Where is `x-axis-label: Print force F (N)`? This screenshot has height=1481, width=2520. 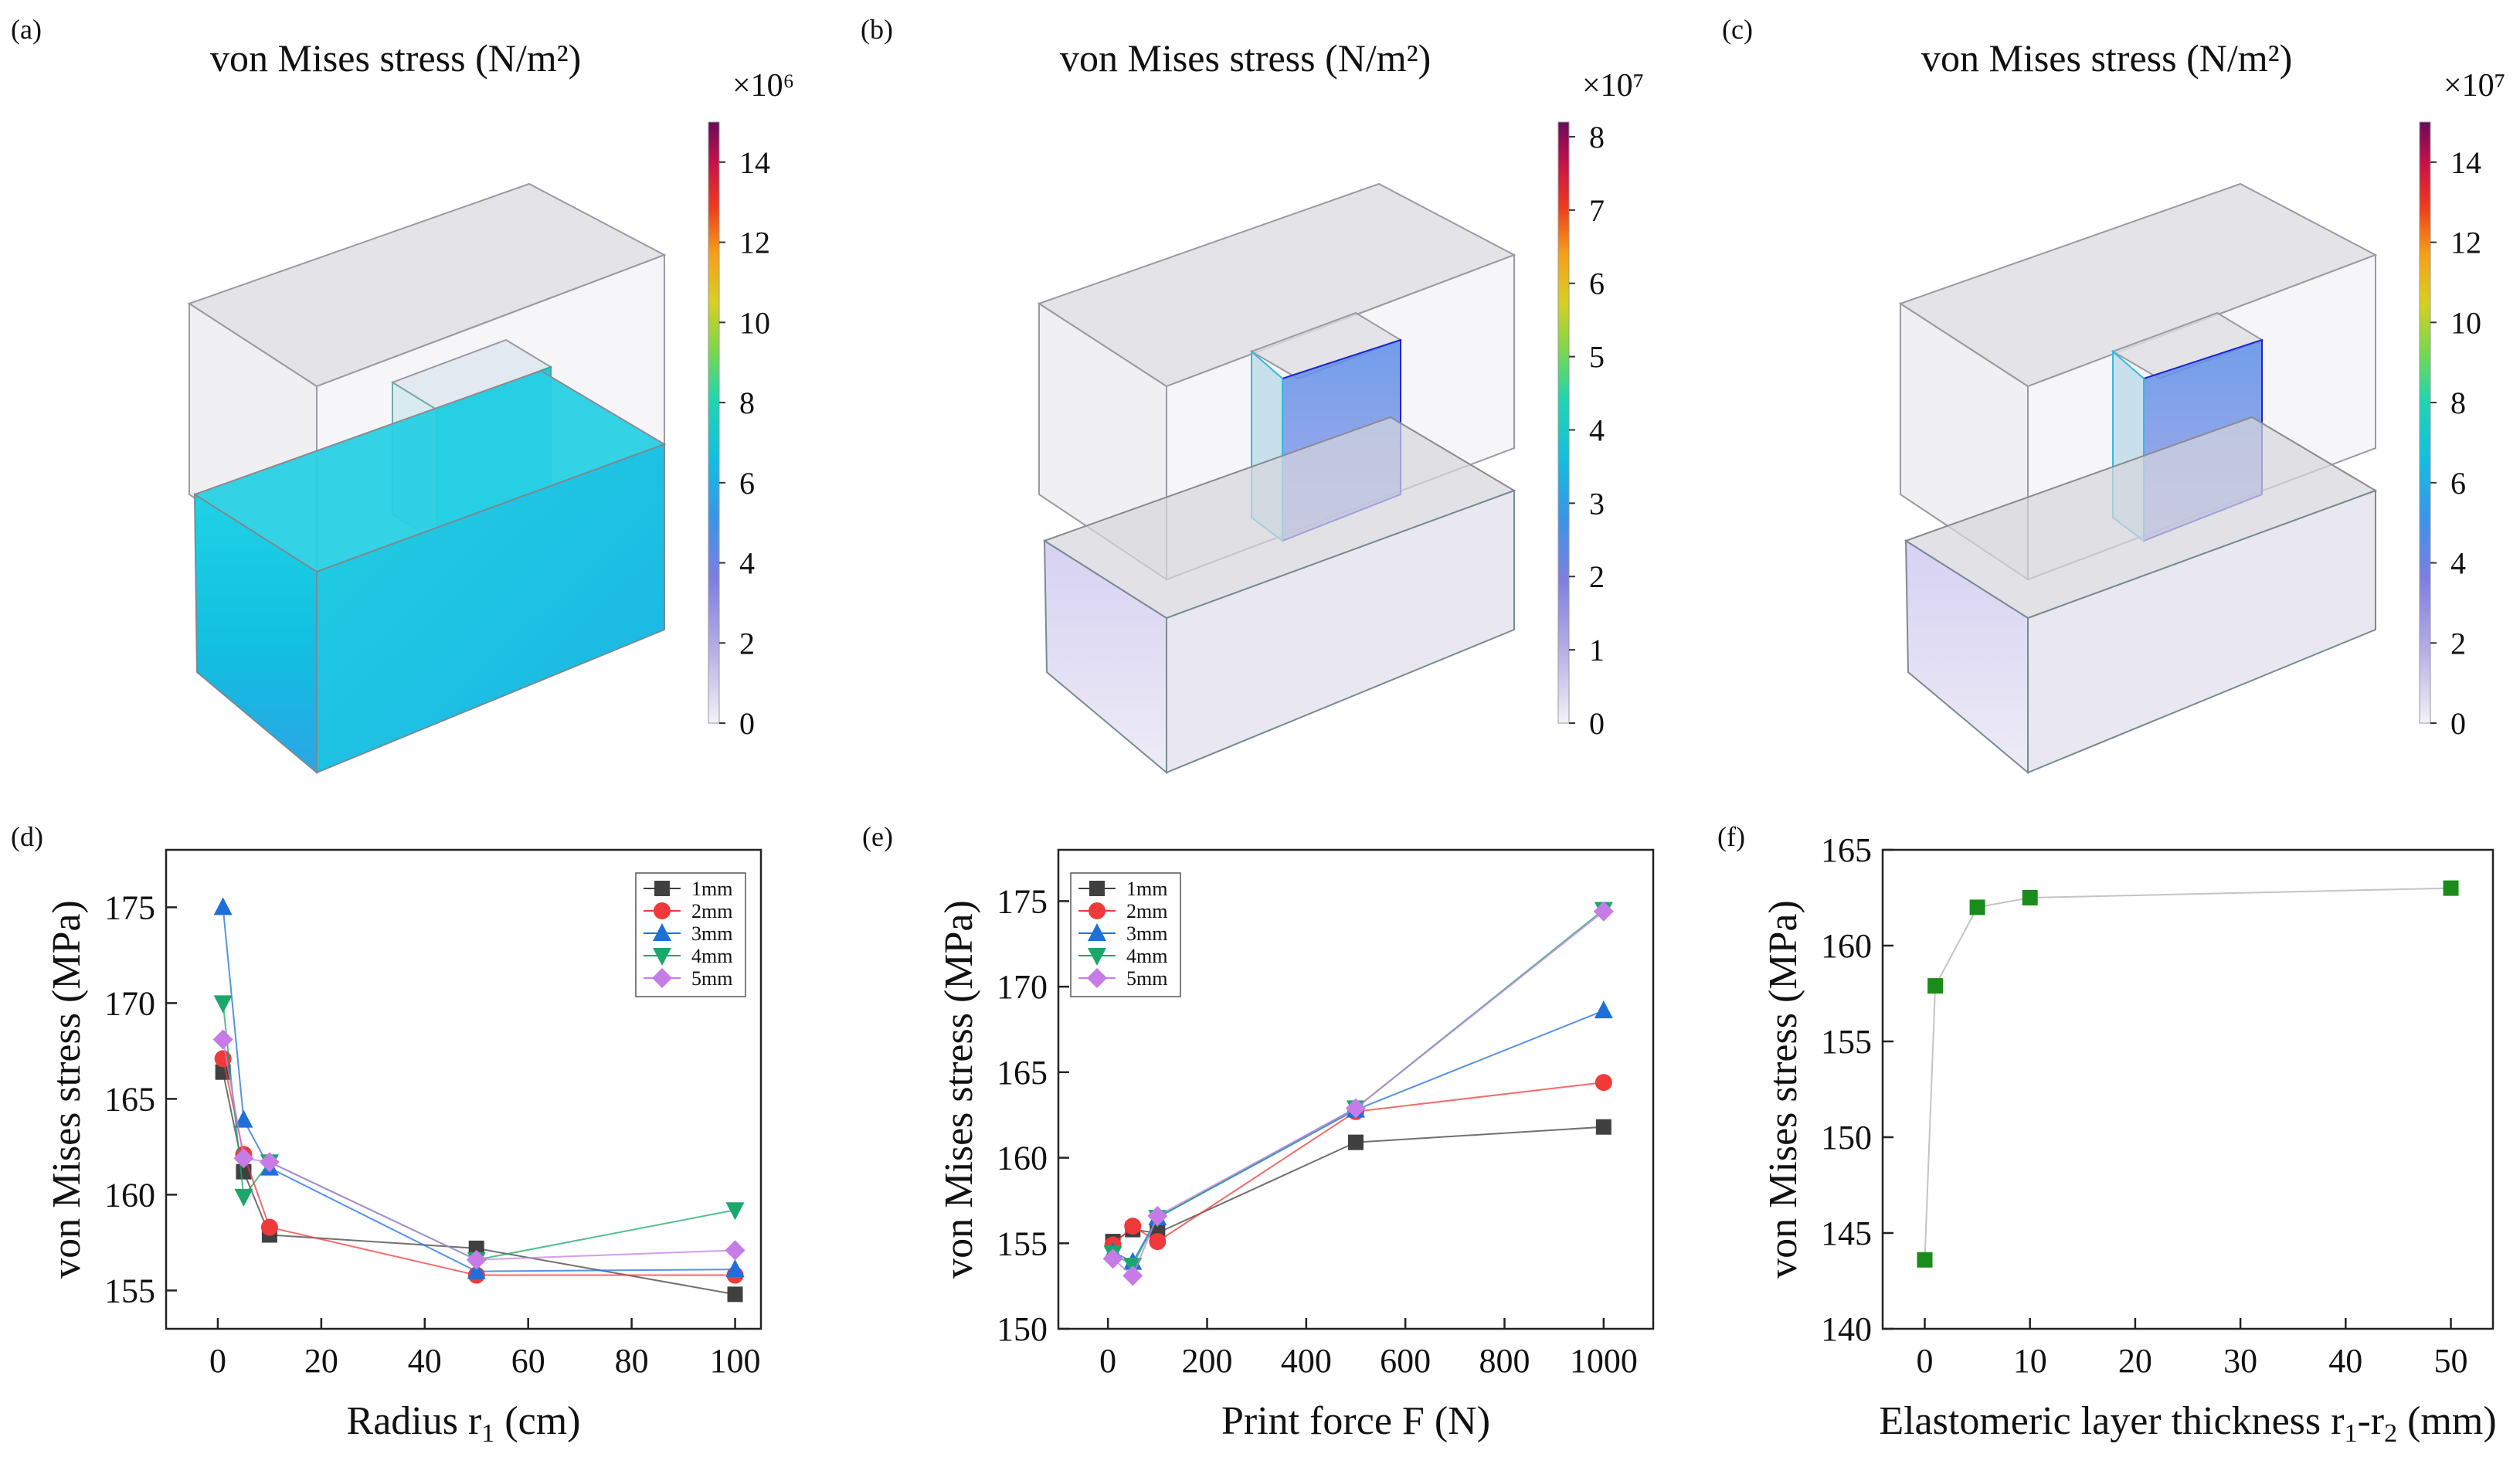
x-axis-label: Print force F (N) is located at coordinates (1355, 1421).